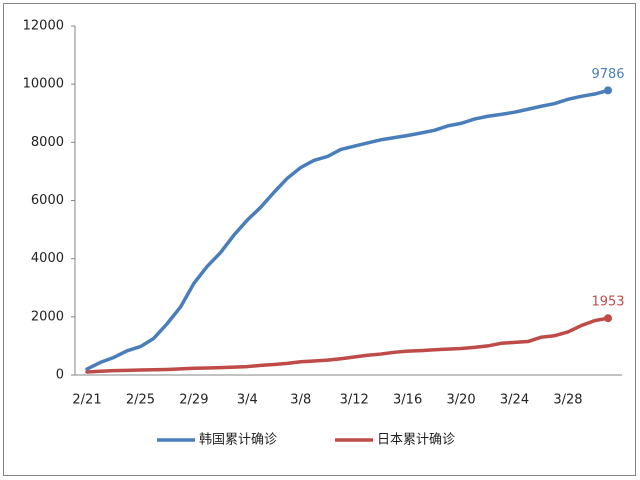 The height and width of the screenshot is (480, 640). What do you see at coordinates (140, 400) in the screenshot?
I see `x-tick-label: 2/25` at bounding box center [140, 400].